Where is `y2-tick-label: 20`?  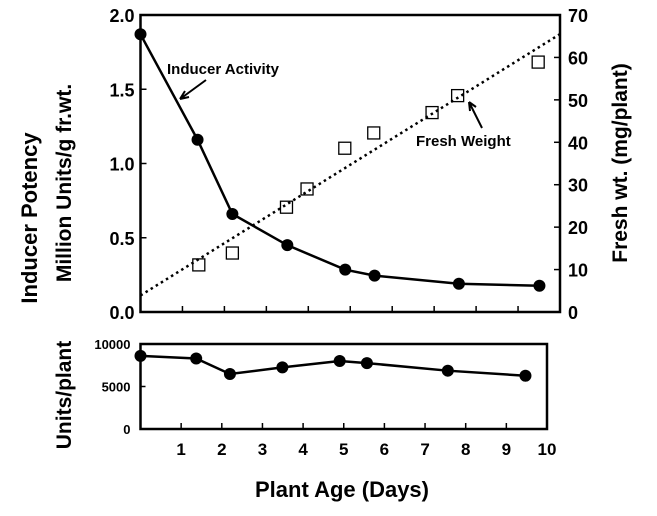 y2-tick-label: 20 is located at coordinates (578, 228).